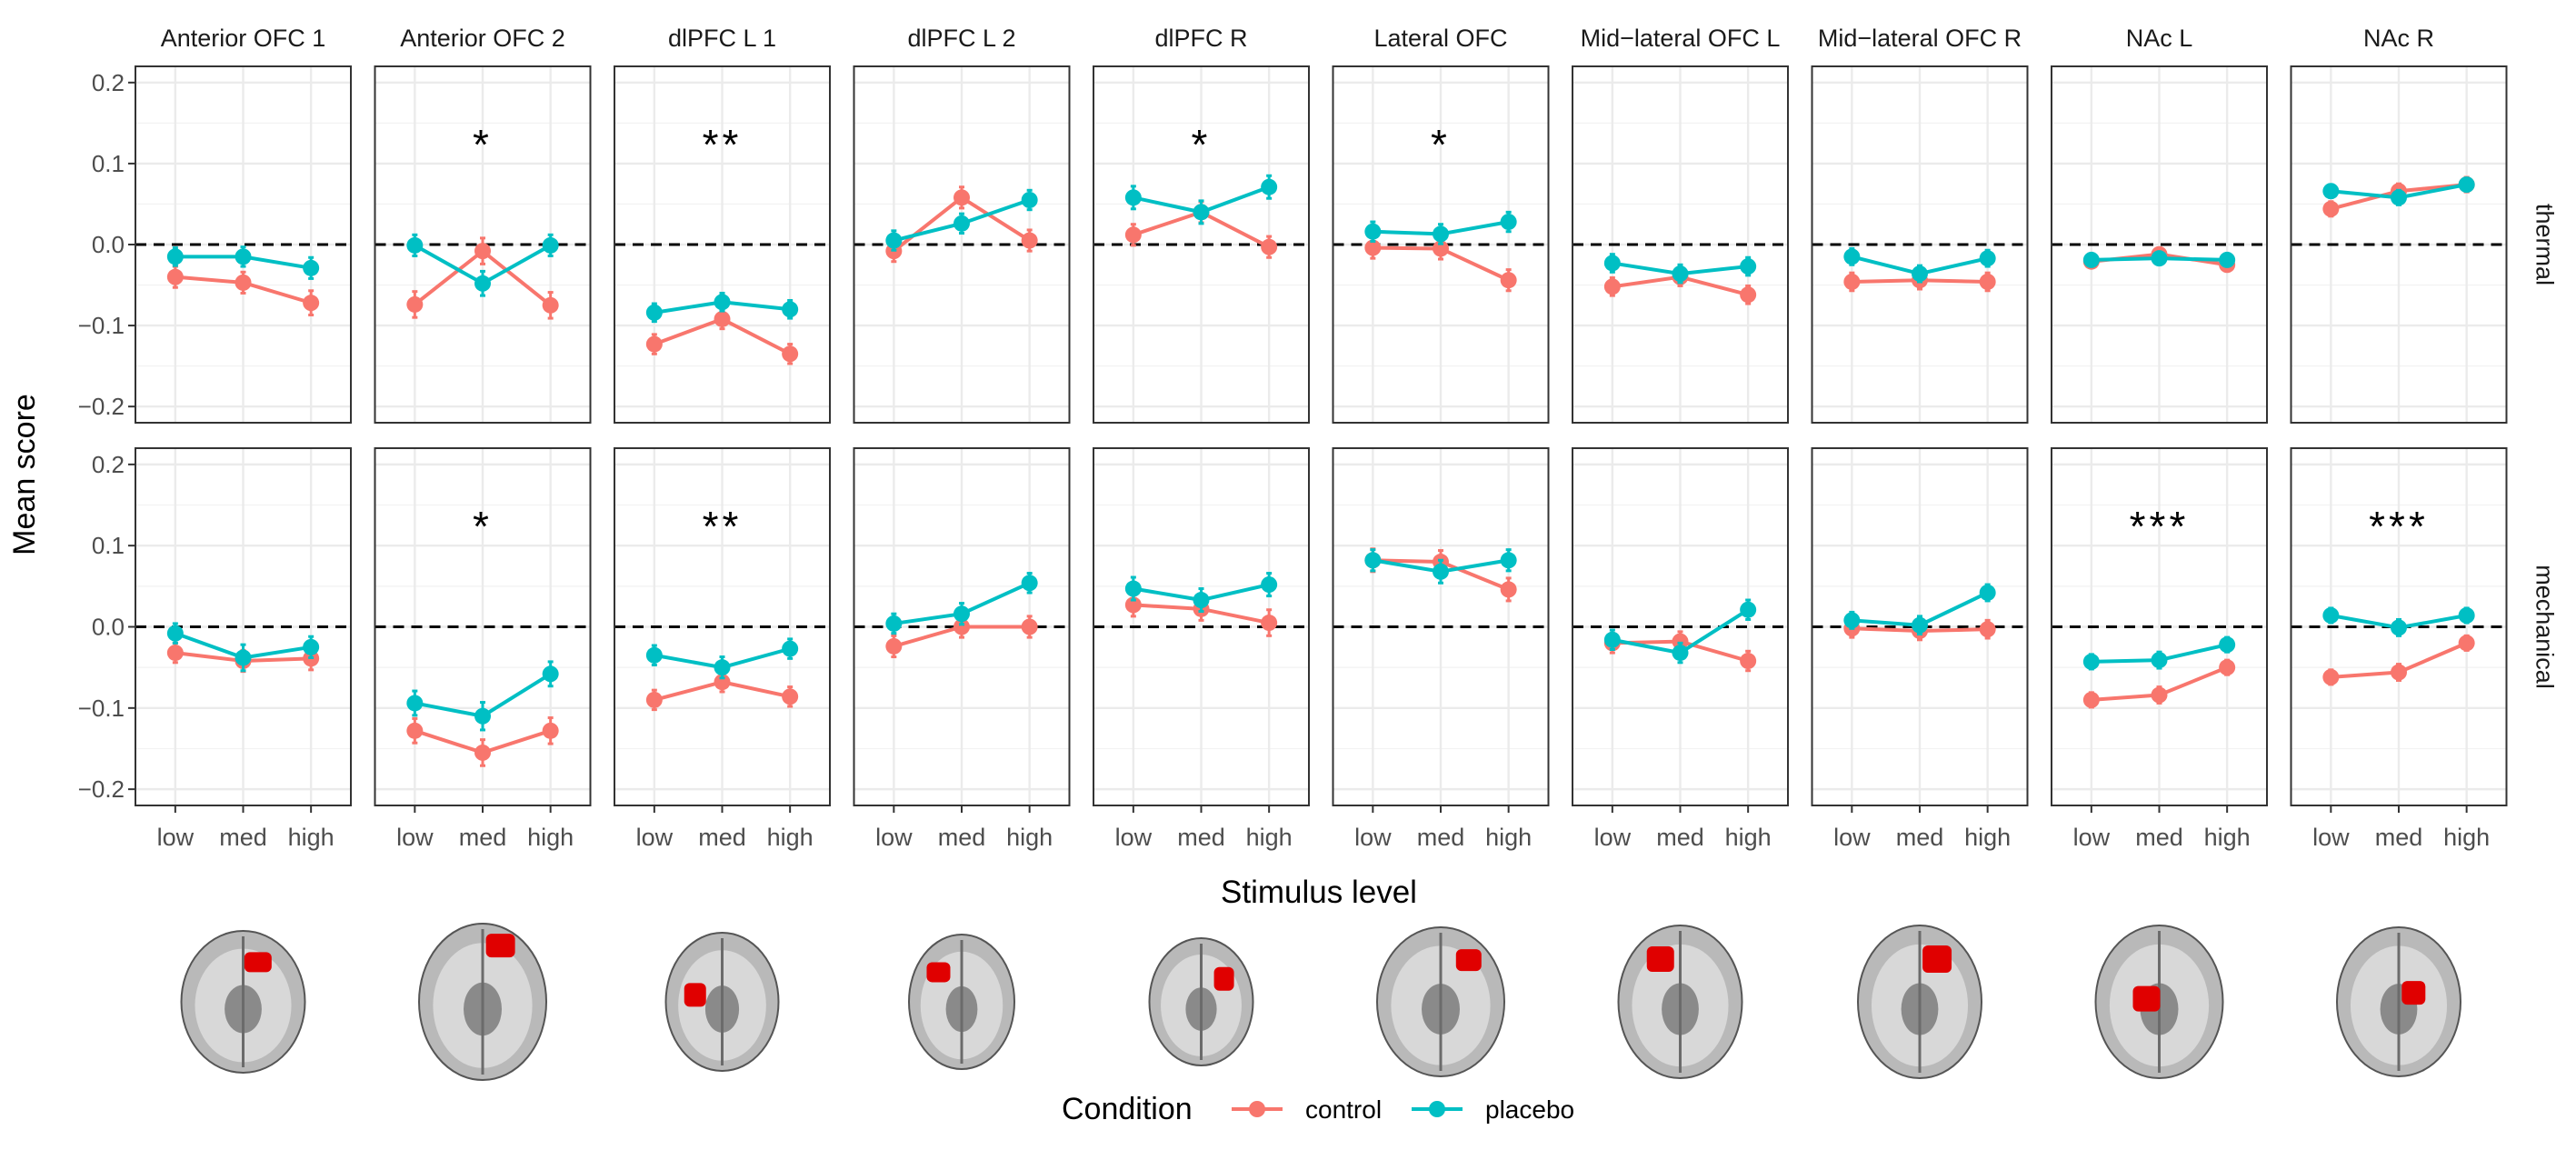  Describe the element at coordinates (1681, 38) in the screenshot. I see `facet-strip-label: Mid−lateral OFC L` at that location.